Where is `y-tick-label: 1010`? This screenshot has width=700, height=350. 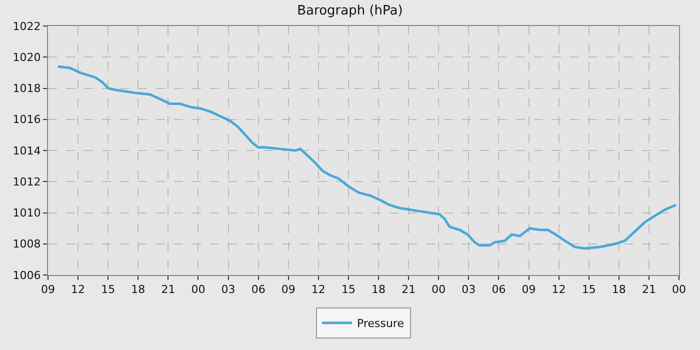 y-tick-label: 1010 is located at coordinates (26, 213).